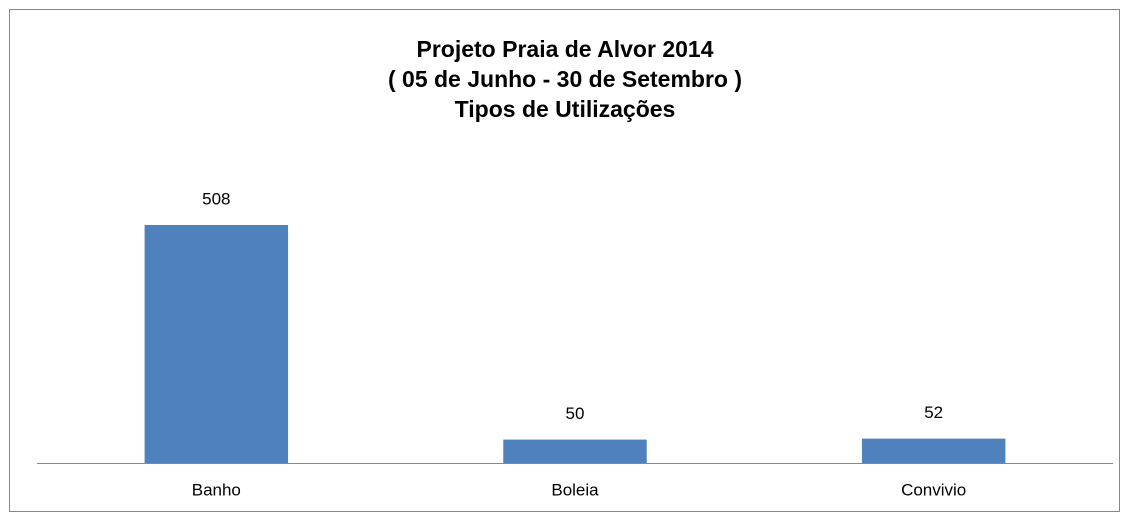 The height and width of the screenshot is (521, 1129). Describe the element at coordinates (575, 489) in the screenshot. I see `x-tick-label: Boleia` at that location.